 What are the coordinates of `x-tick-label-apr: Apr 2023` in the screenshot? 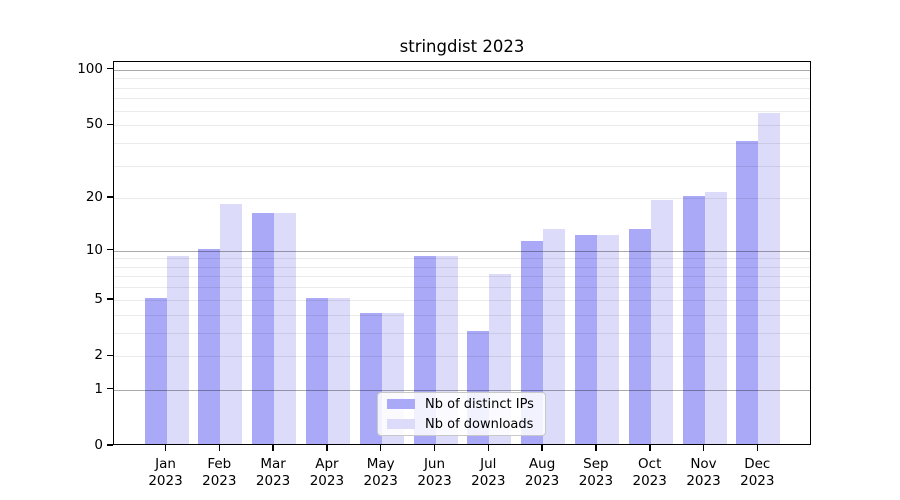 It's located at (327, 472).